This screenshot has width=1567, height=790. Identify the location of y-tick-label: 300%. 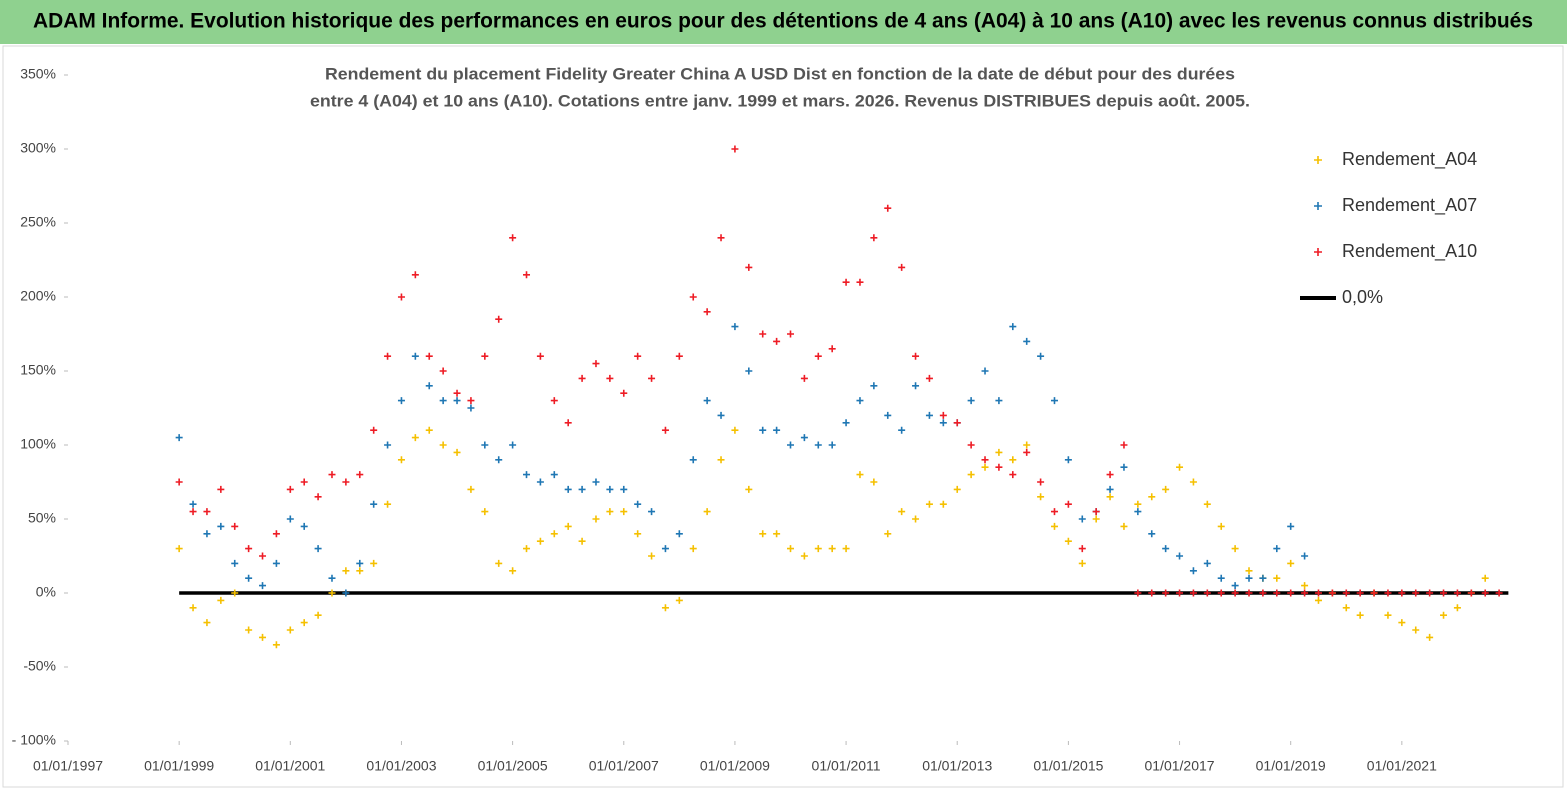
(38, 148).